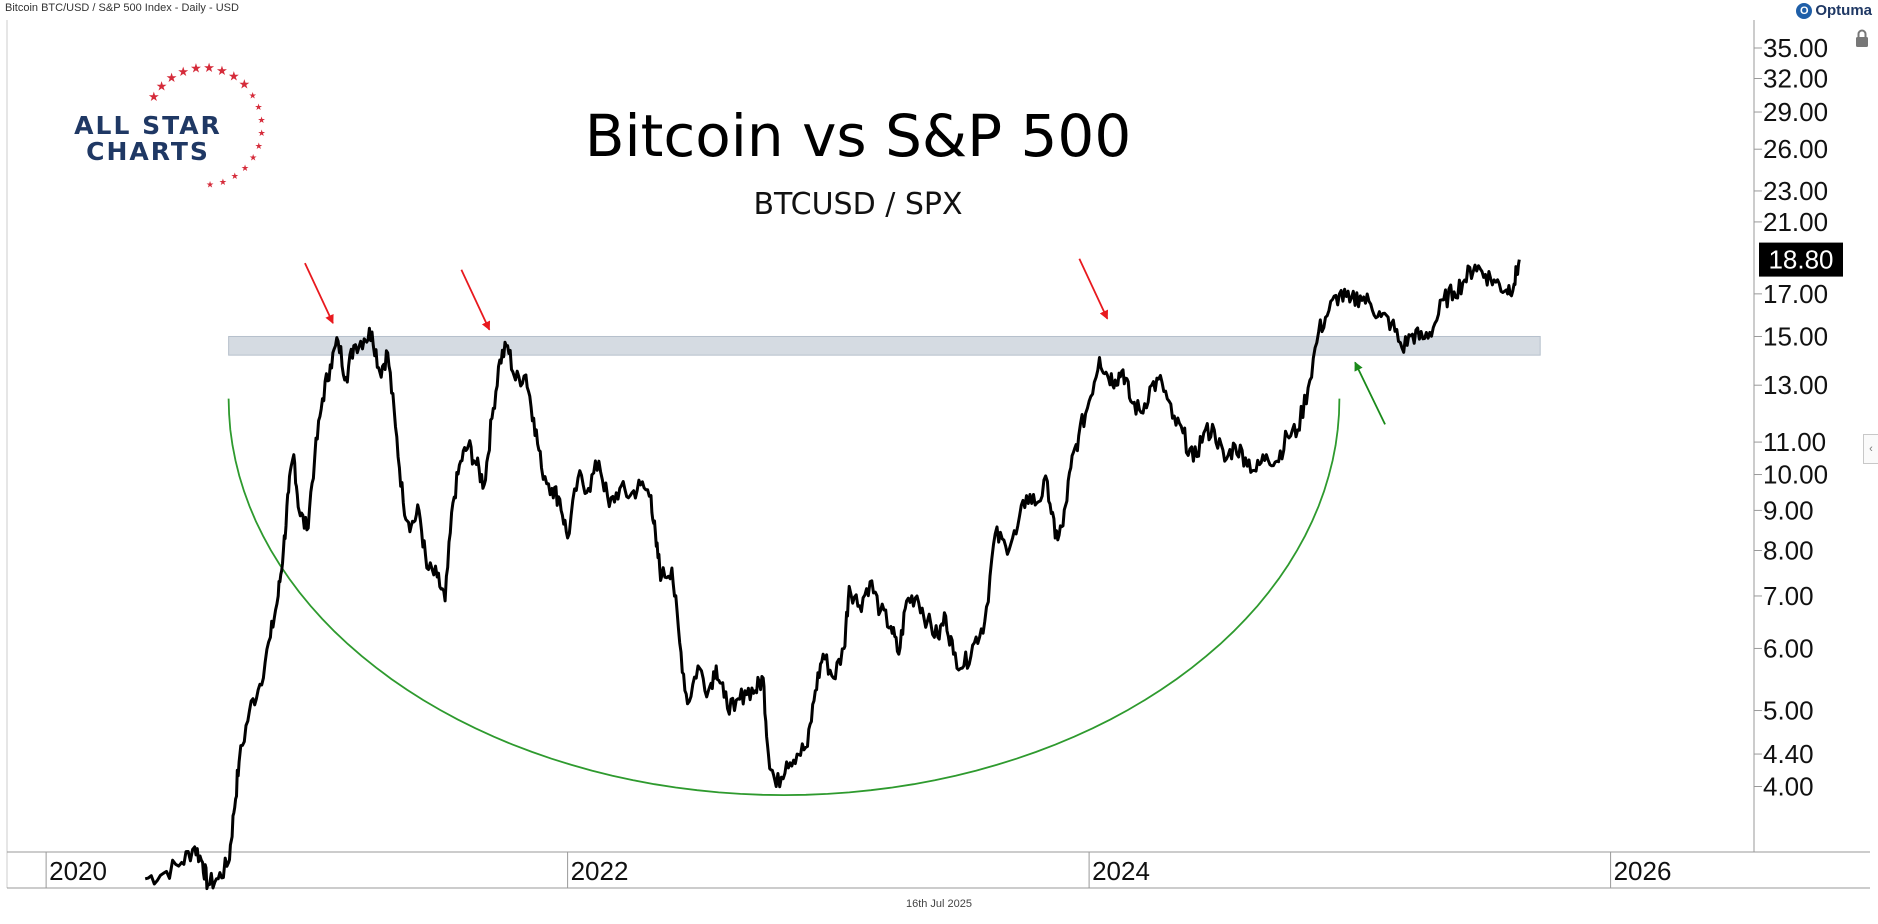 The image size is (1878, 924). What do you see at coordinates (148, 151) in the screenshot?
I see `logo-line2: CHARTS` at bounding box center [148, 151].